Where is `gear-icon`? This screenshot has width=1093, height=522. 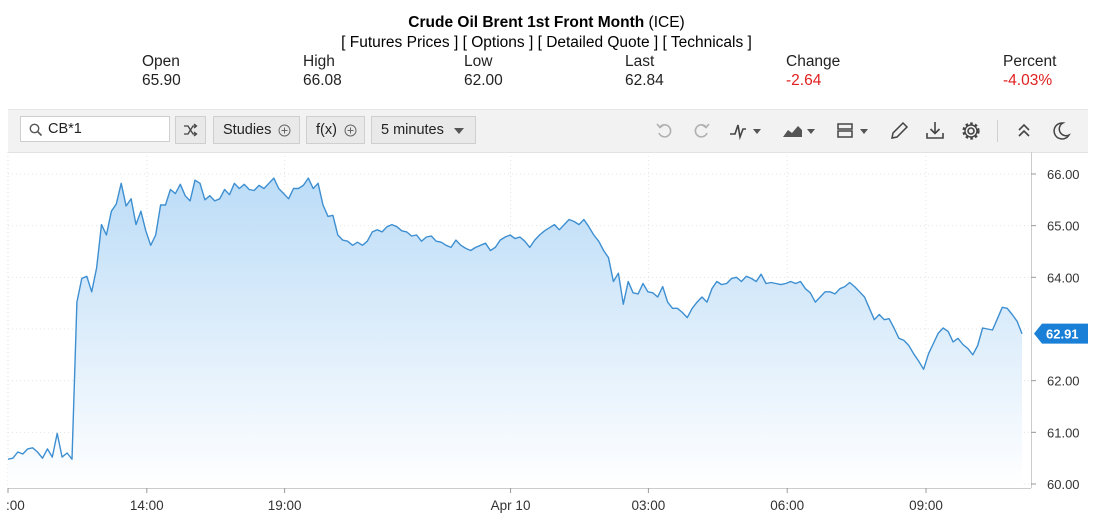 gear-icon is located at coordinates (971, 131).